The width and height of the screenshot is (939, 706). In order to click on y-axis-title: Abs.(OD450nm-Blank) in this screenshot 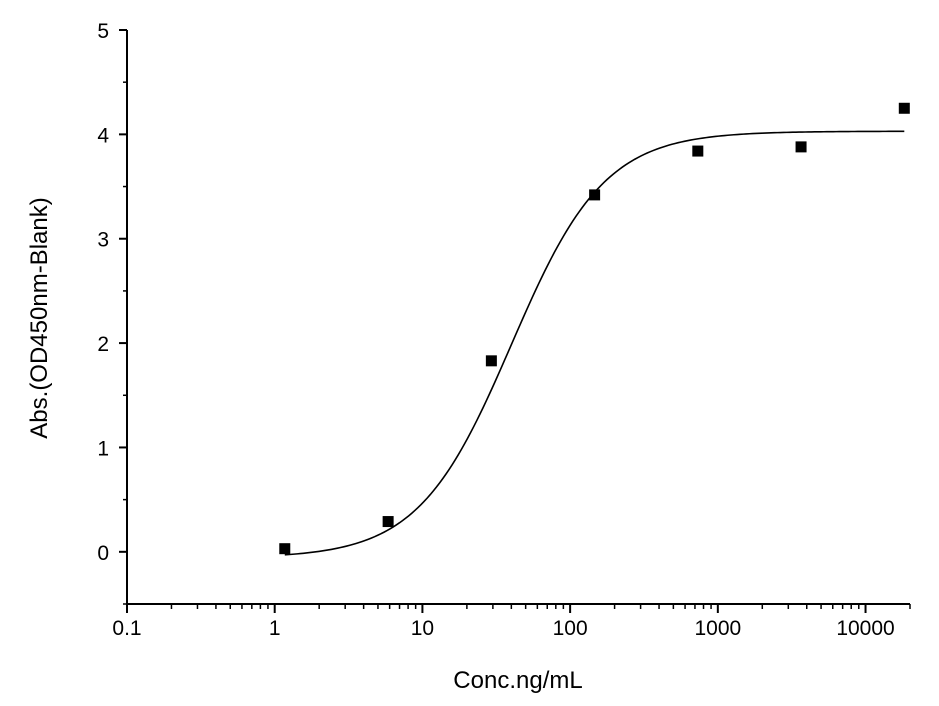, I will do `click(39, 317)`.